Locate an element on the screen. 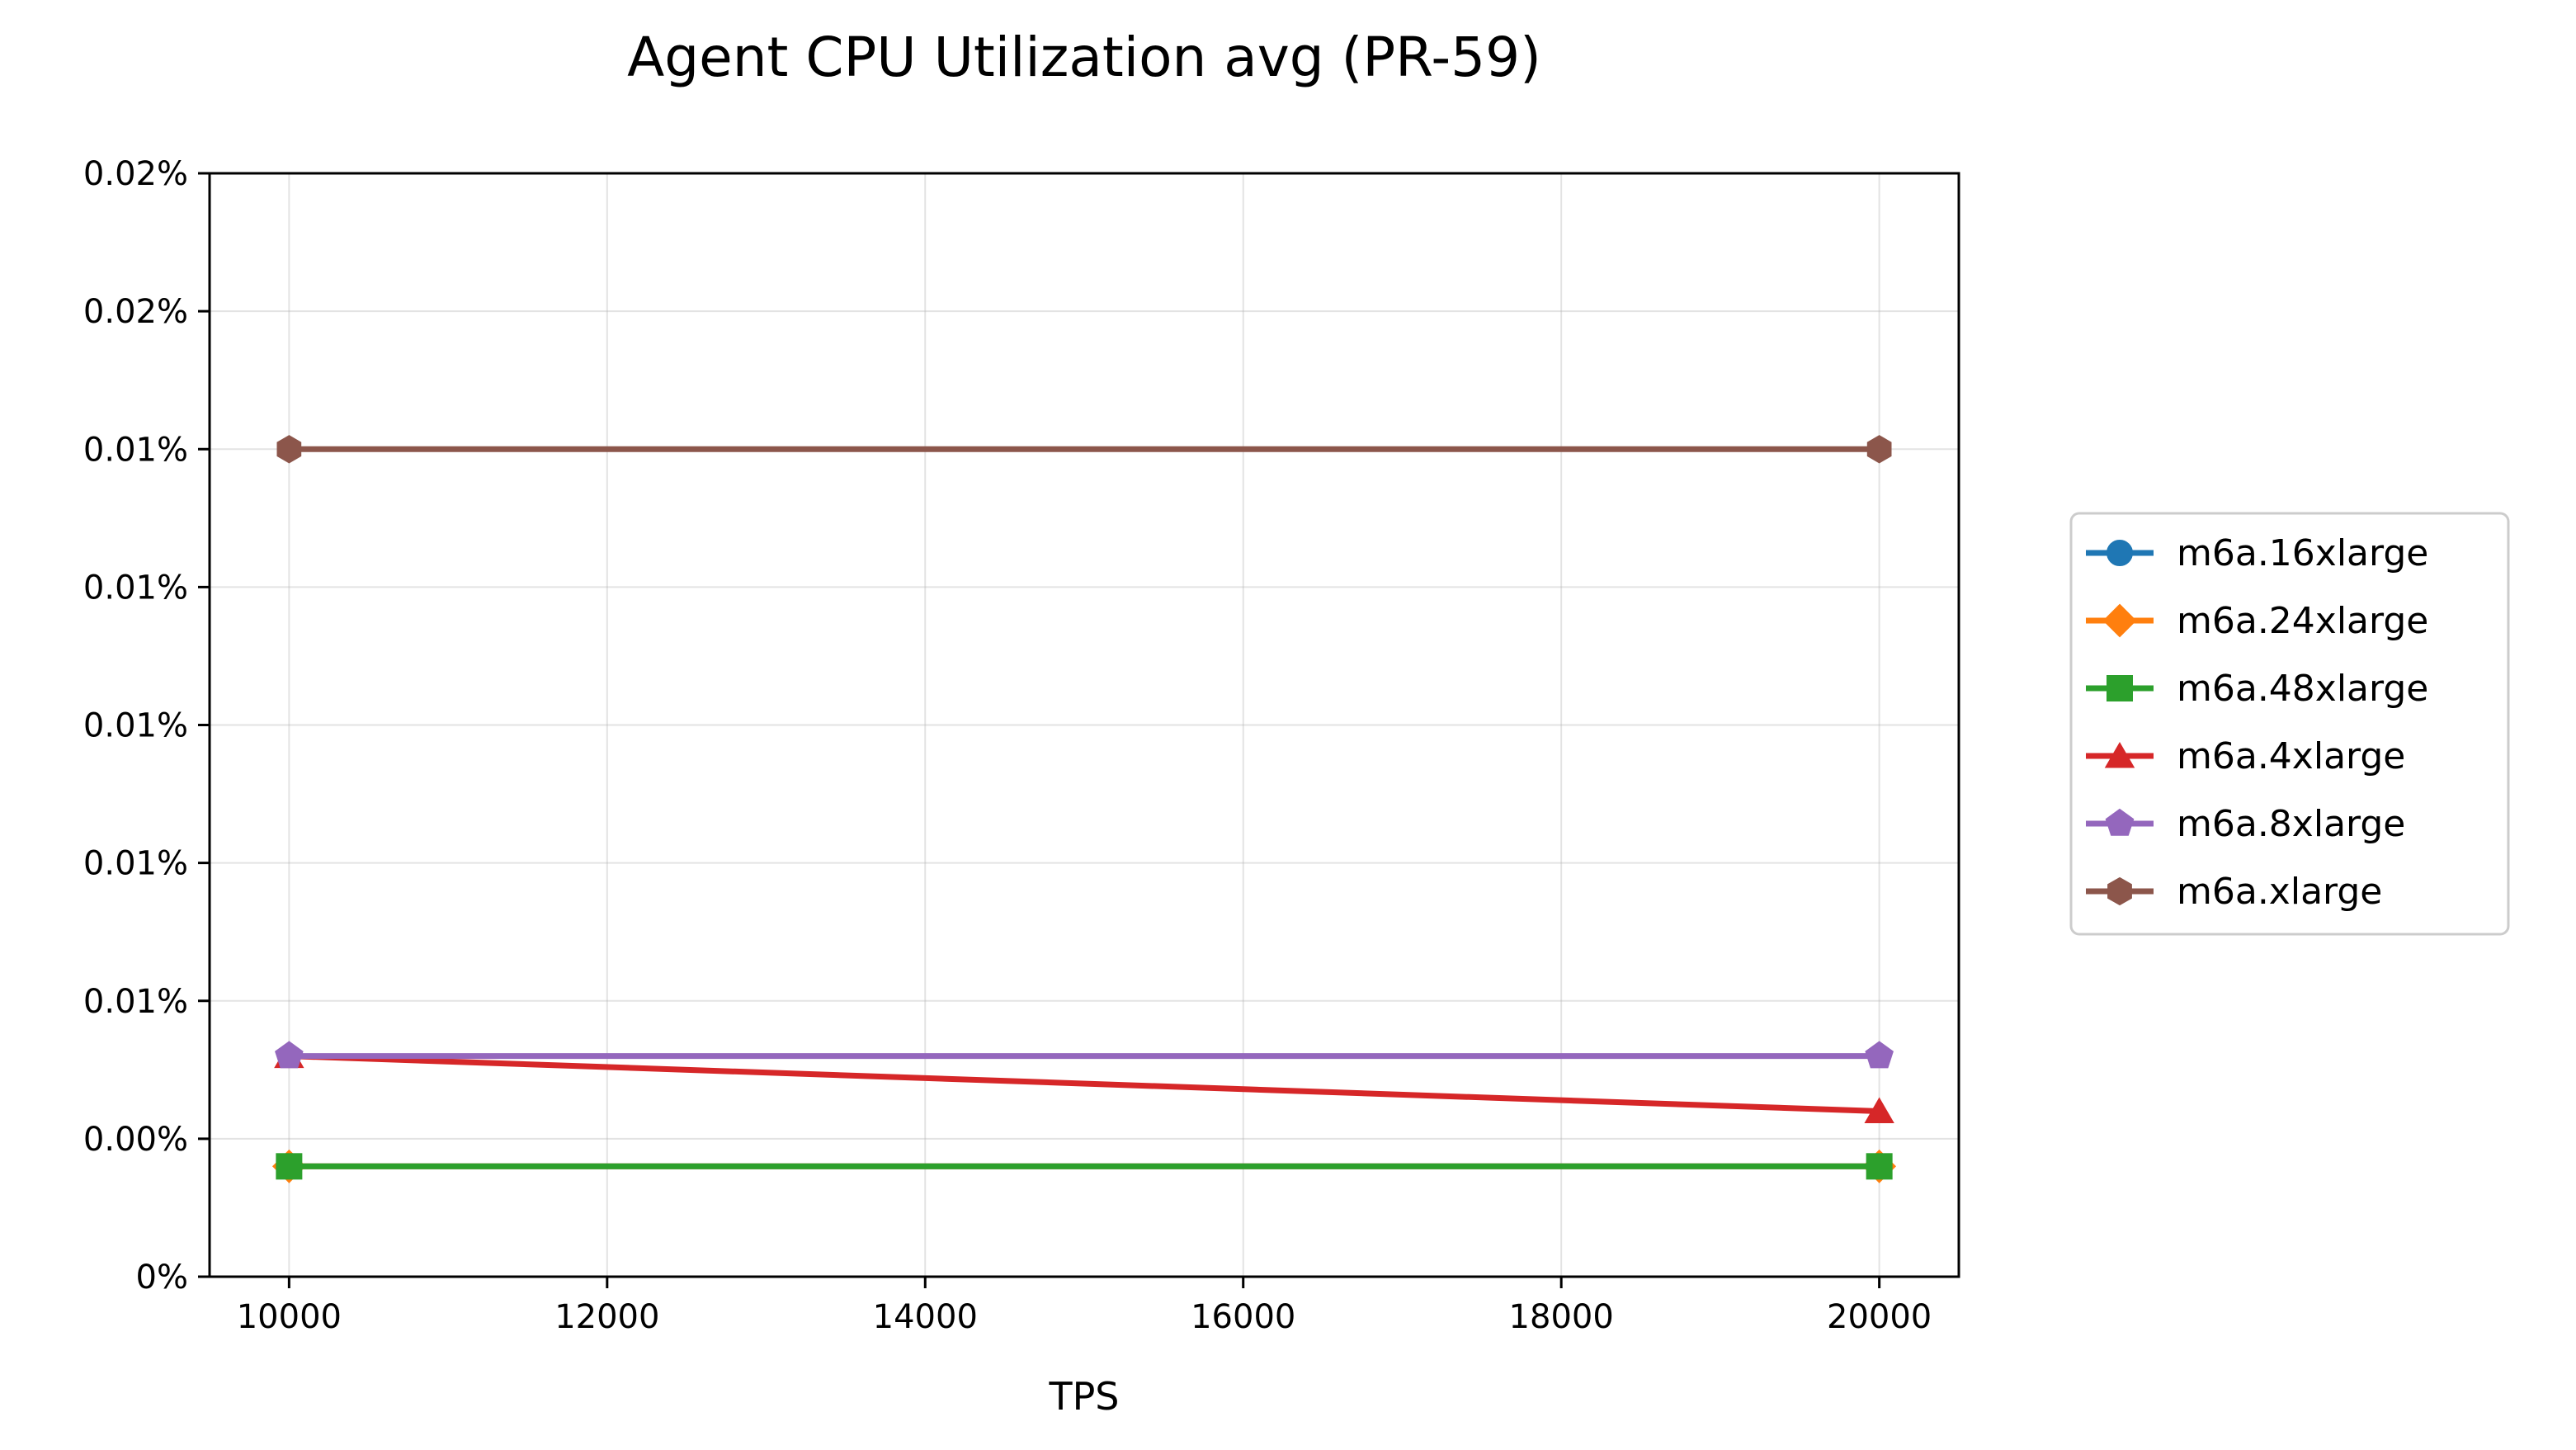 The image size is (2576, 1450). legend-label: m6a.24xlarge is located at coordinates (2302, 621).